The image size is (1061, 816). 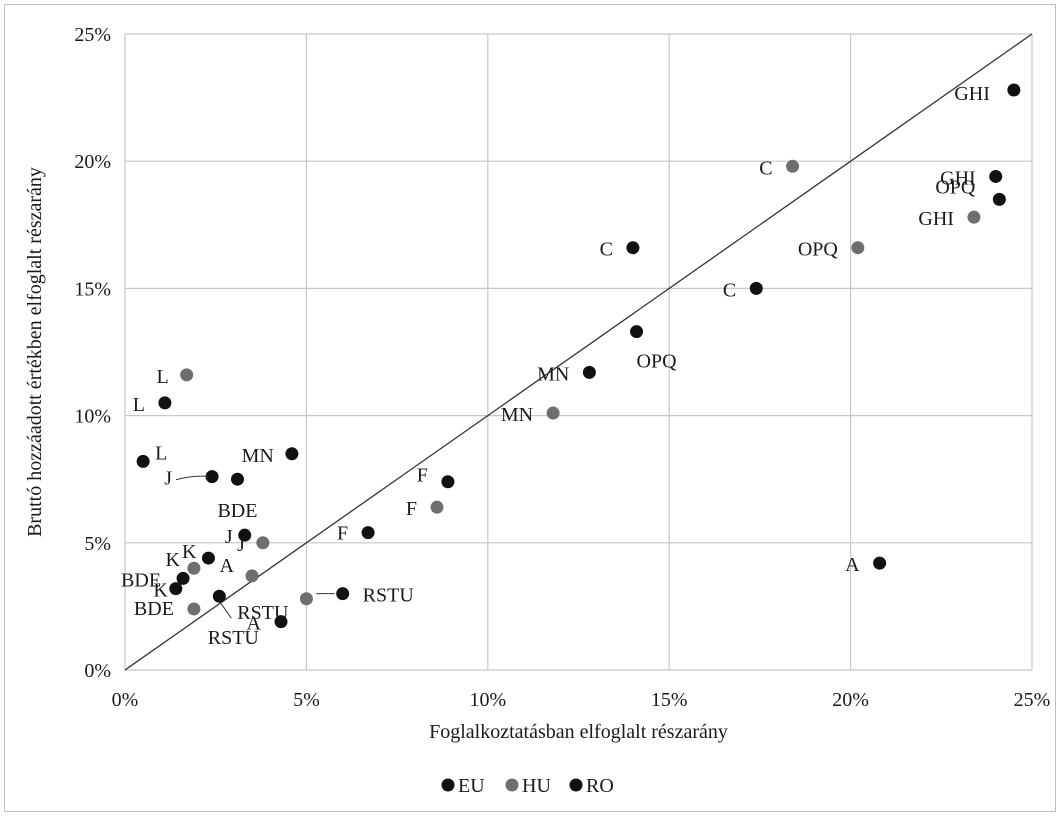 I want to click on legend-label-eu: EU, so click(x=471, y=786).